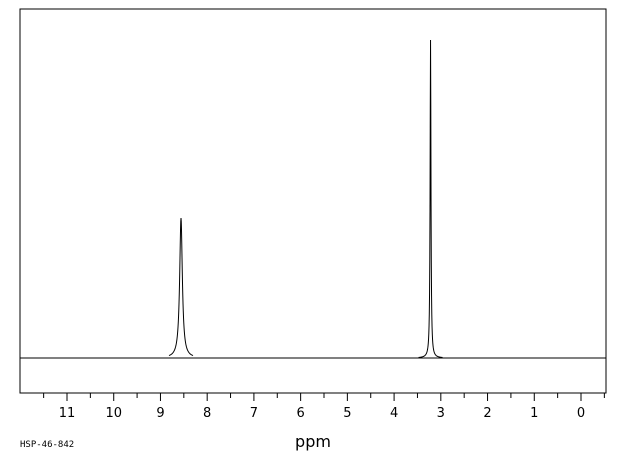  Describe the element at coordinates (113, 413) in the screenshot. I see `x-tick-label: 10` at that location.